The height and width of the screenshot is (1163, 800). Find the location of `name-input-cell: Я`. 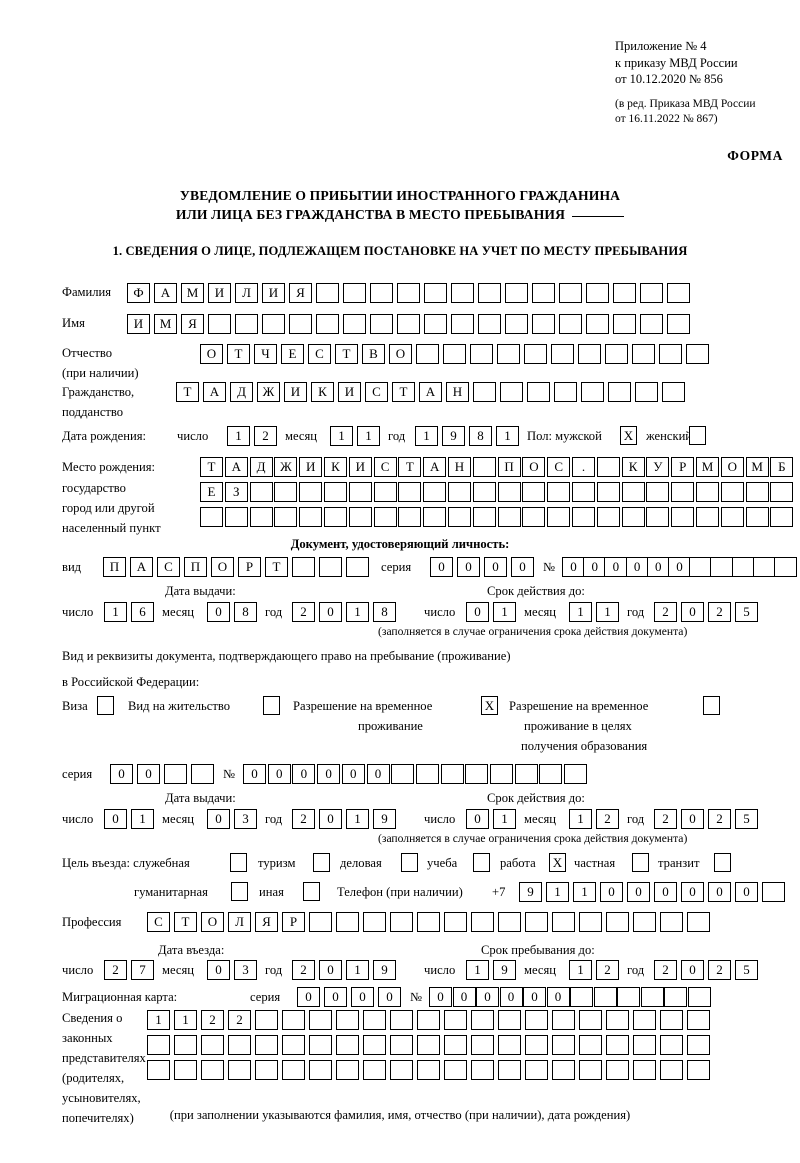

name-input-cell: Я is located at coordinates (192, 324).